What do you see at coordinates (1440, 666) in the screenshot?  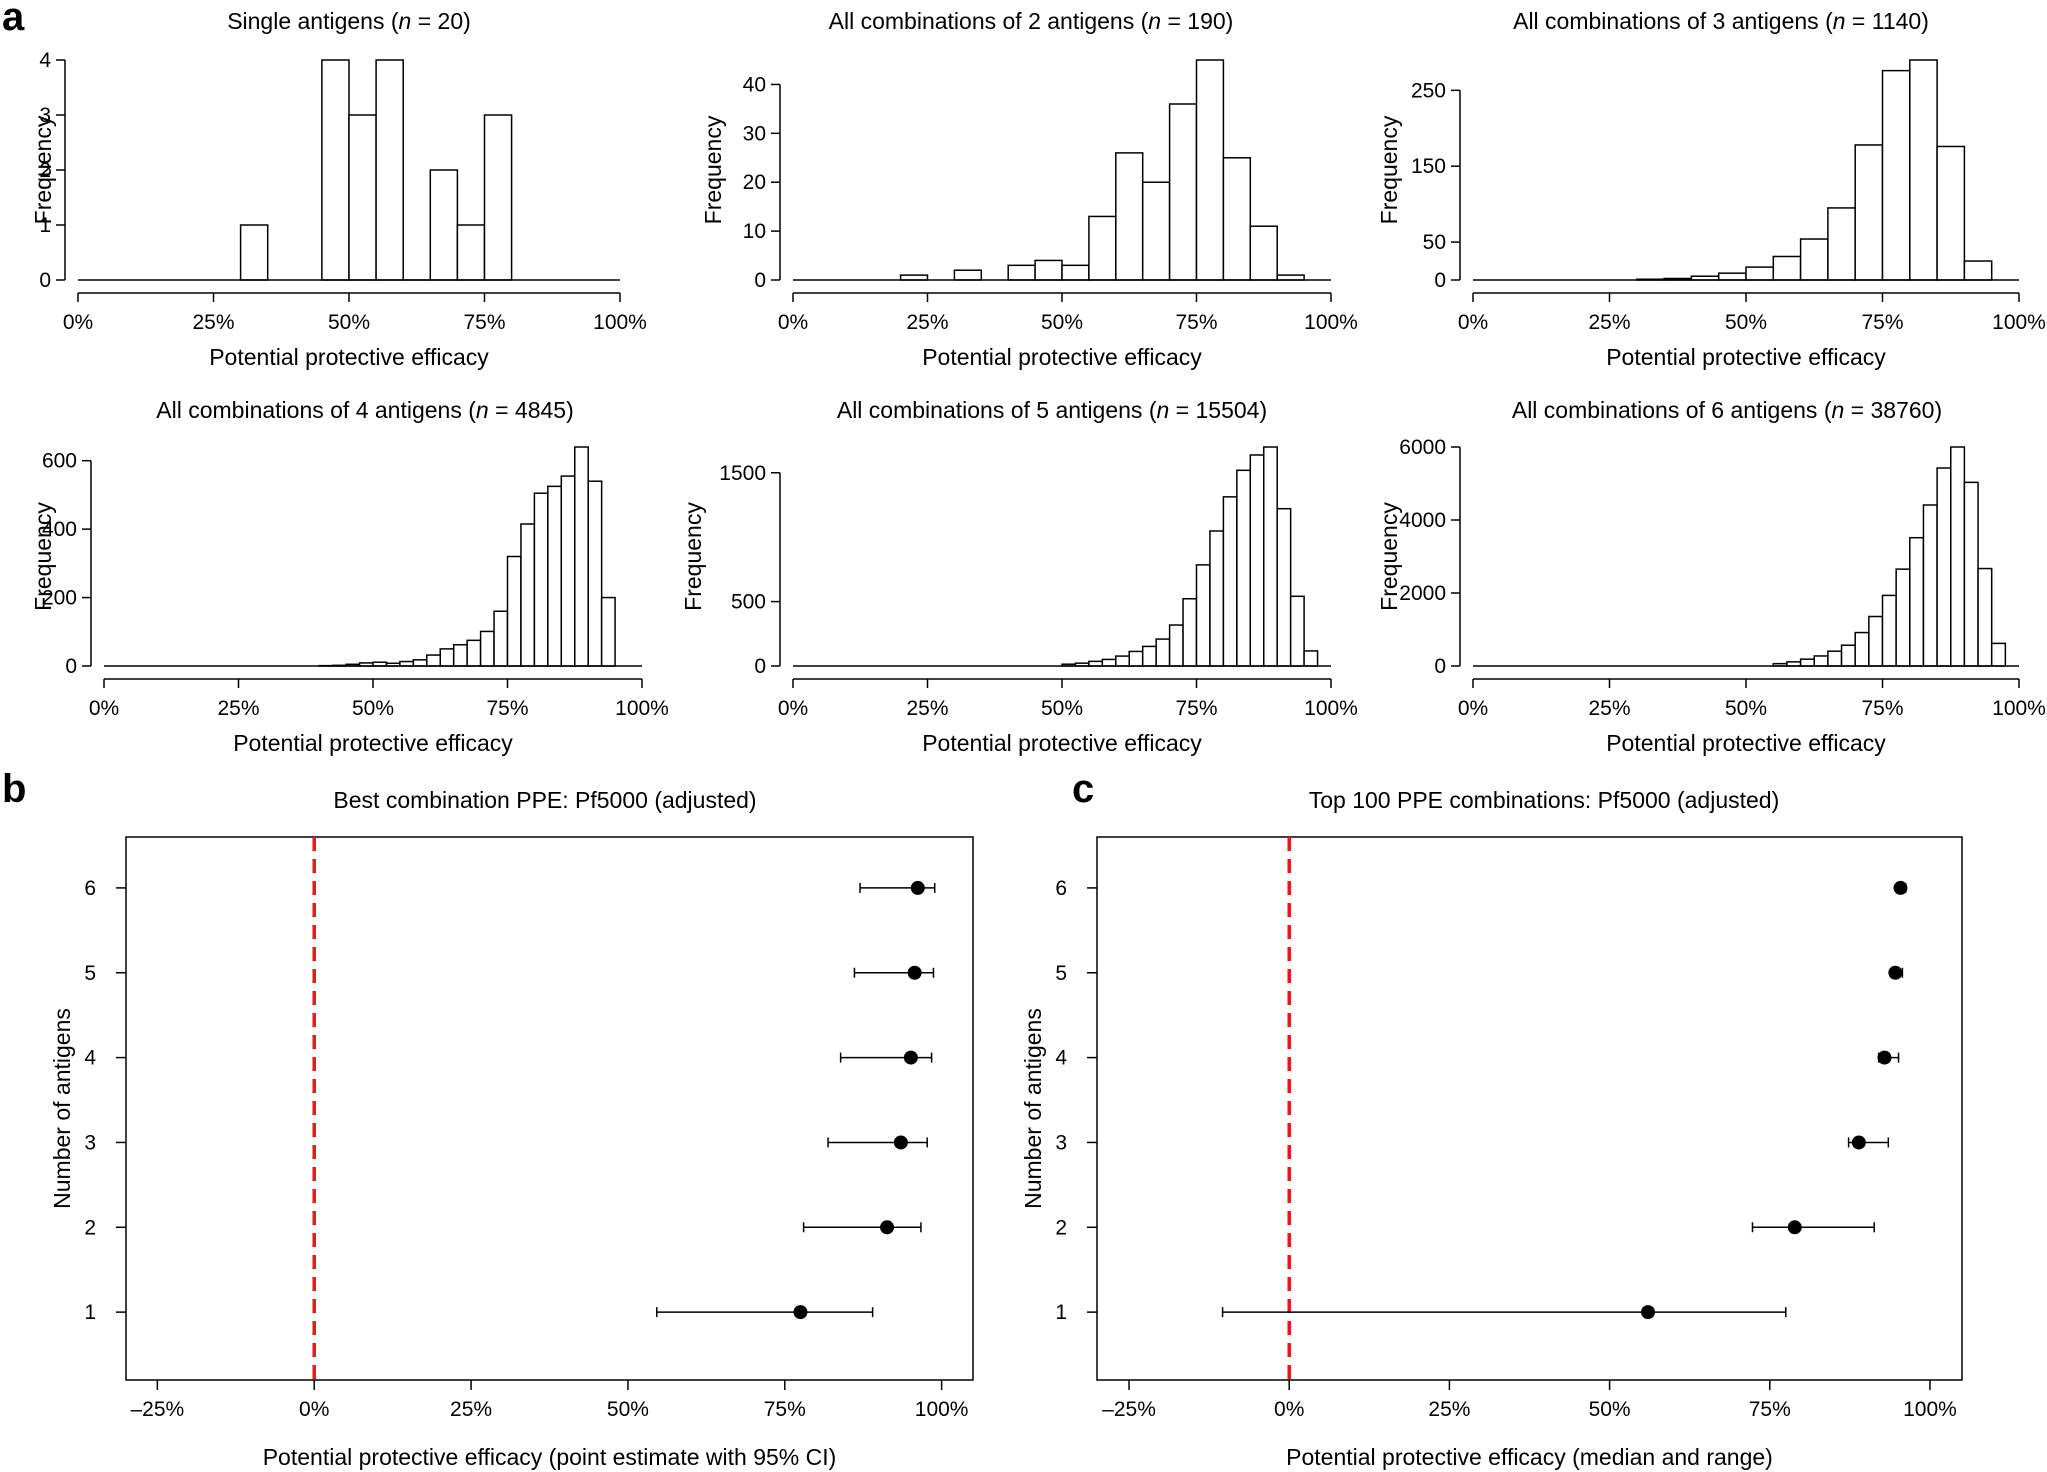 I see `hist-6-y-tick-label: 0` at bounding box center [1440, 666].